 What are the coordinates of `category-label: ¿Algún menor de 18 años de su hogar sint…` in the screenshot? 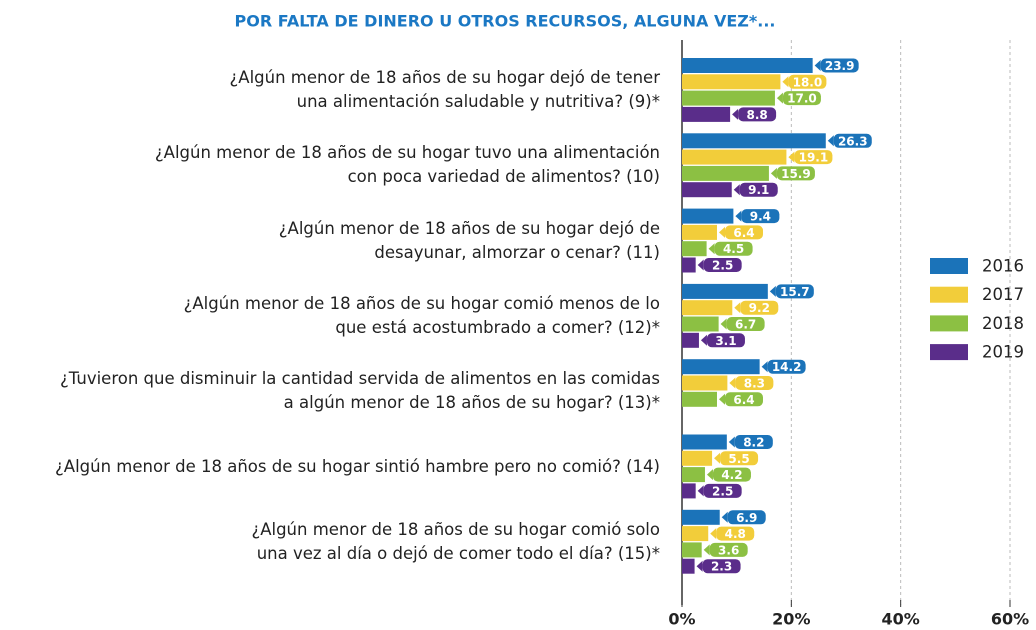 It's located at (357, 466).